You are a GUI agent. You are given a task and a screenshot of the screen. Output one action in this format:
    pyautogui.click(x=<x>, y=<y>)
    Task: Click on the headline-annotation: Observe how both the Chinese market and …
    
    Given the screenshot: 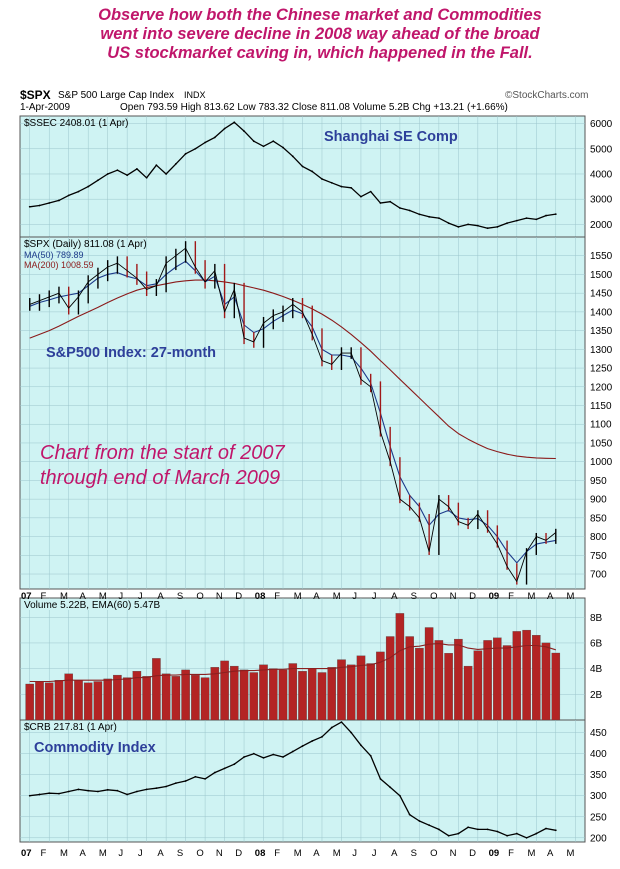 What is the action you would take?
    pyautogui.click(x=320, y=34)
    